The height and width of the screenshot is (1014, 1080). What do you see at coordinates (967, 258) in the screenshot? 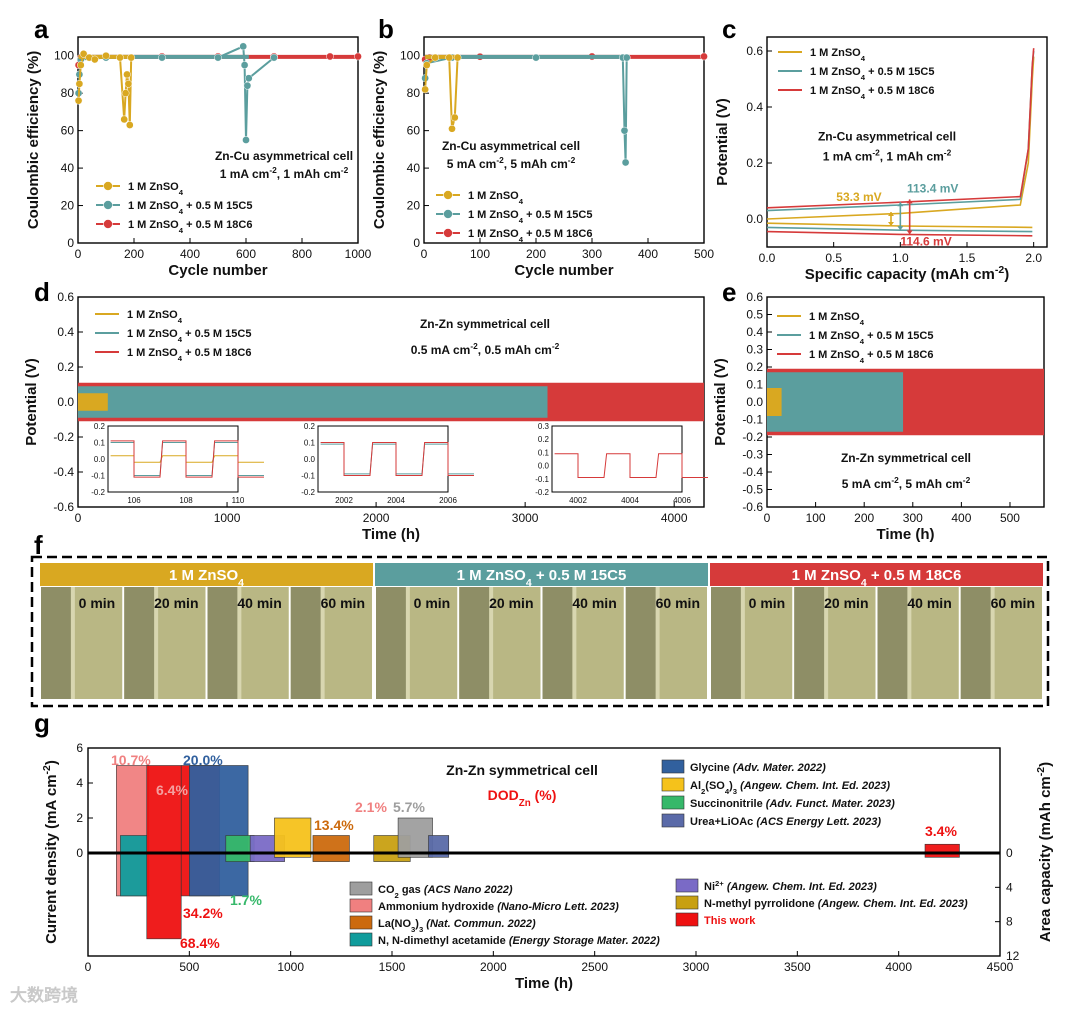
I see `x-tick-label: 1.5` at bounding box center [967, 258].